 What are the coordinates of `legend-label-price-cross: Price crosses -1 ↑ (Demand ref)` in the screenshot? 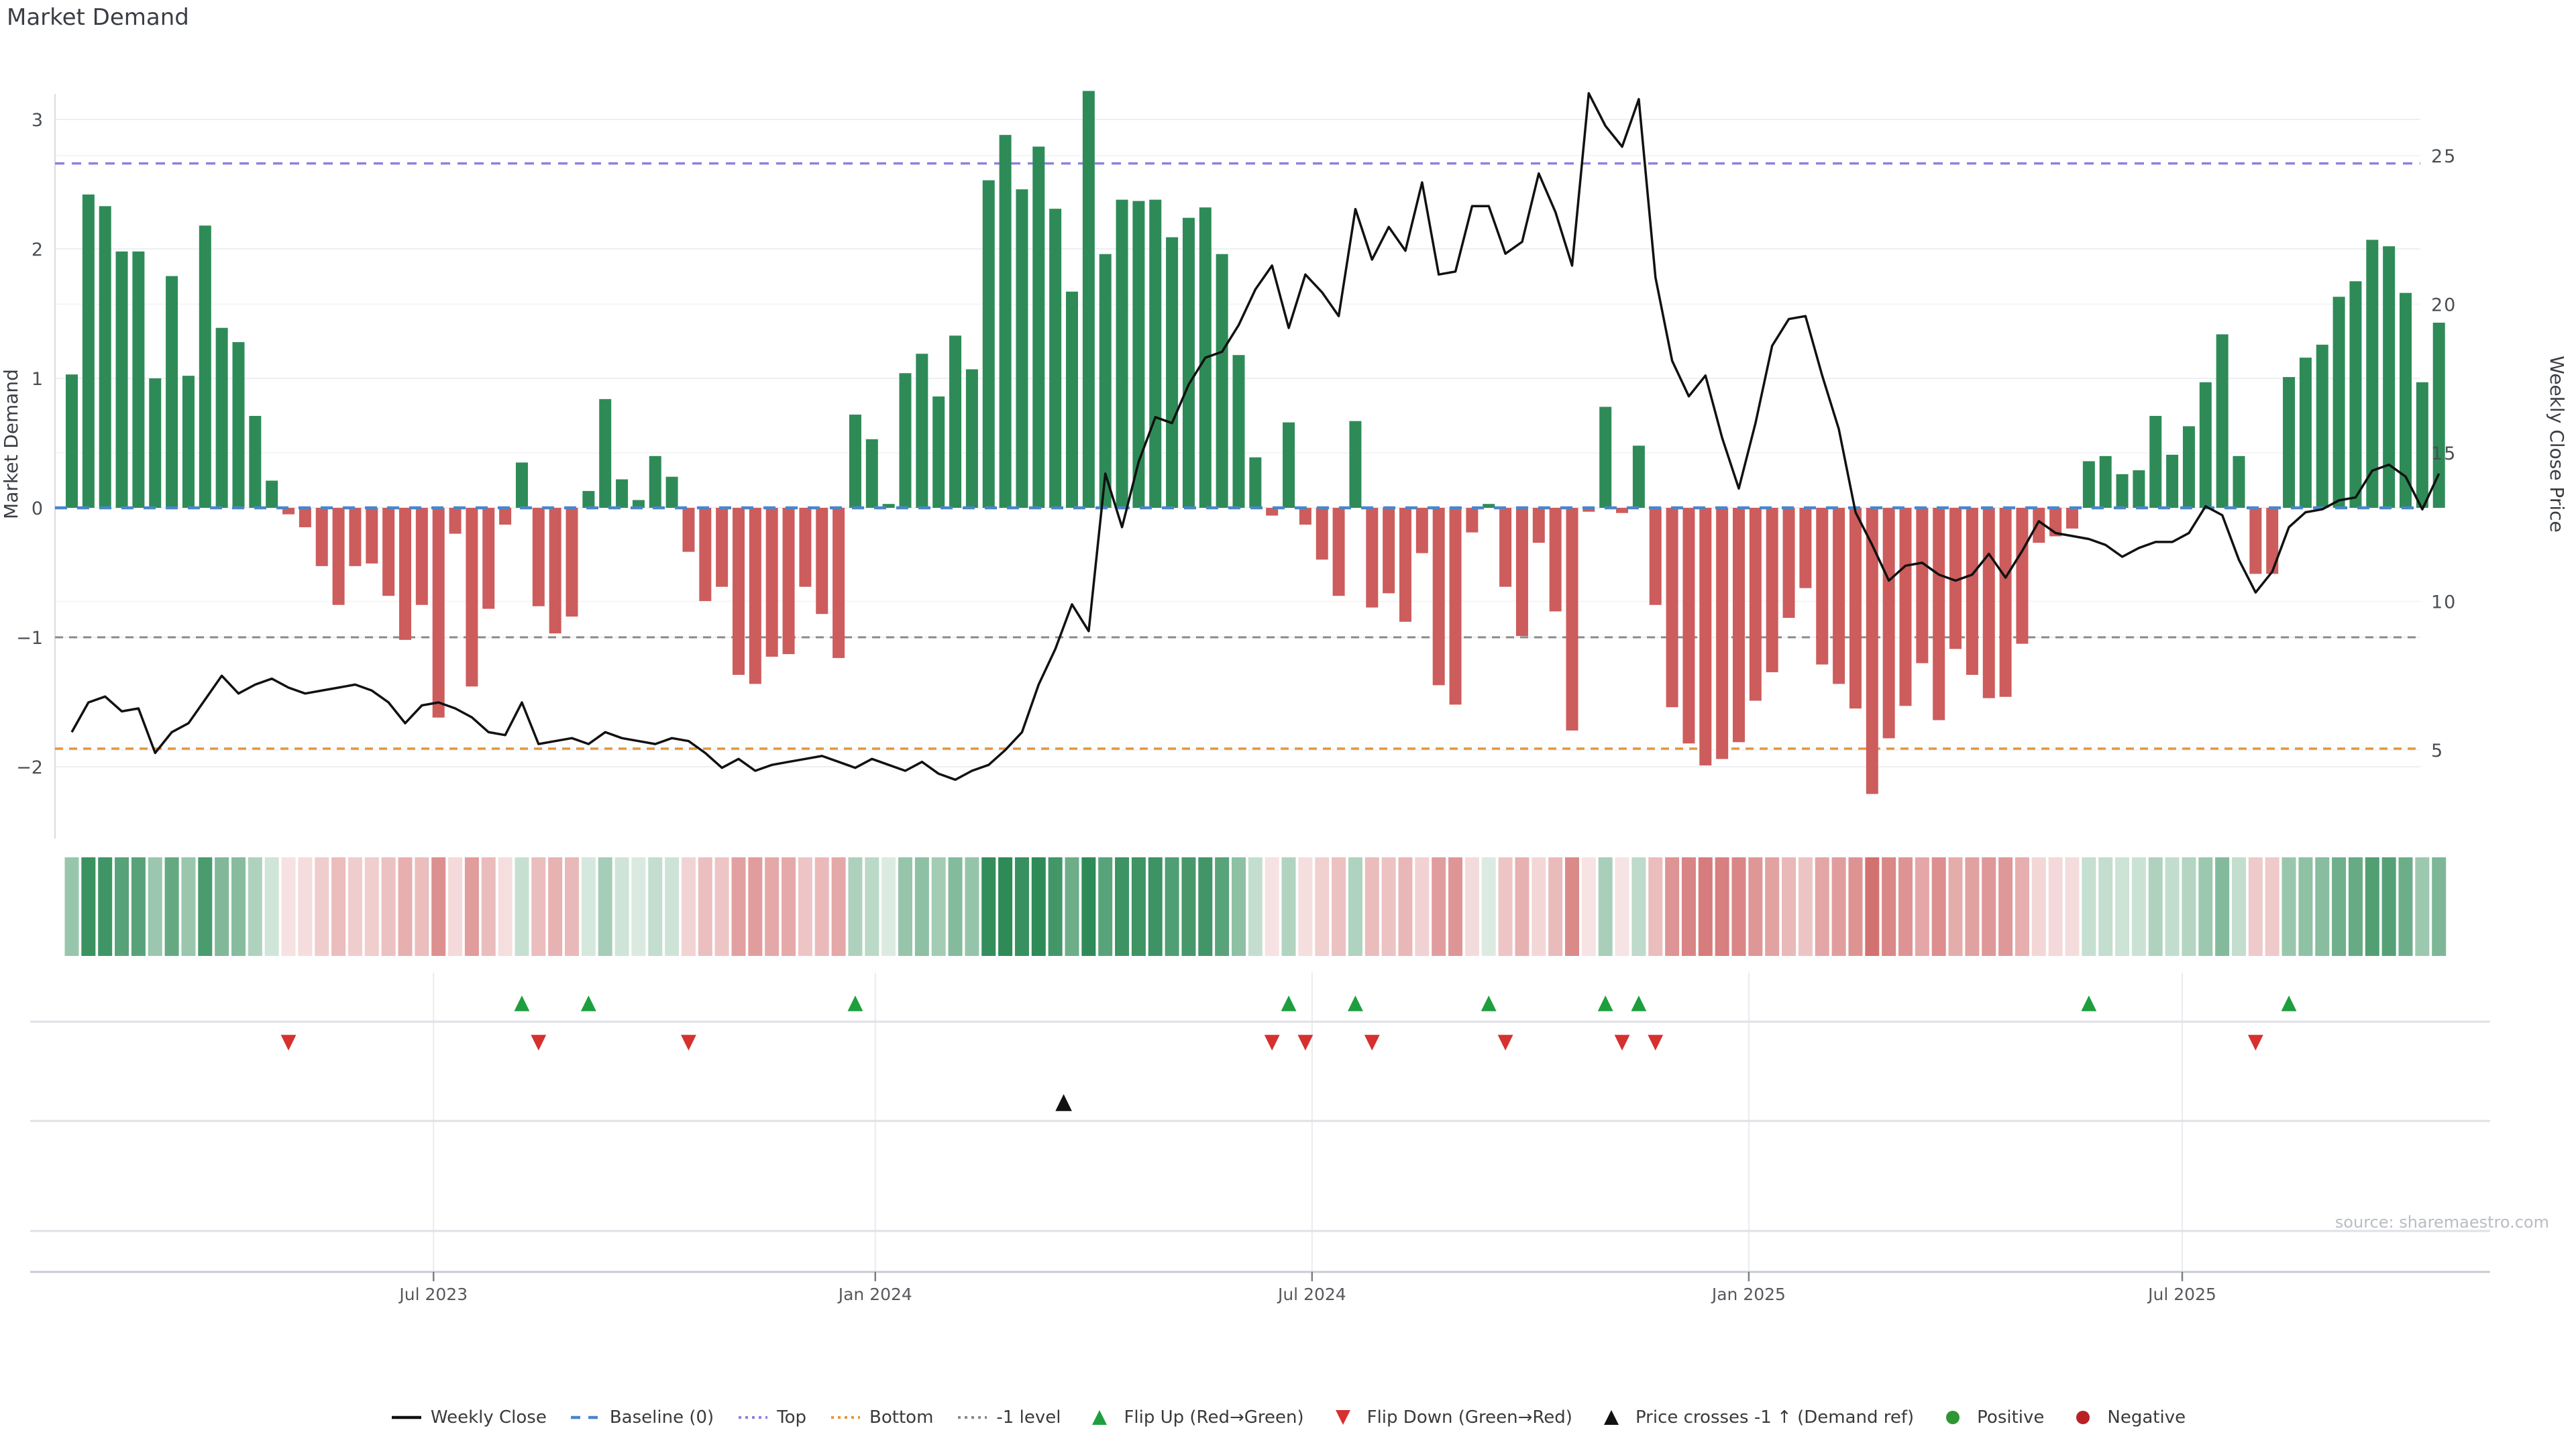 It's located at (1775, 1417).